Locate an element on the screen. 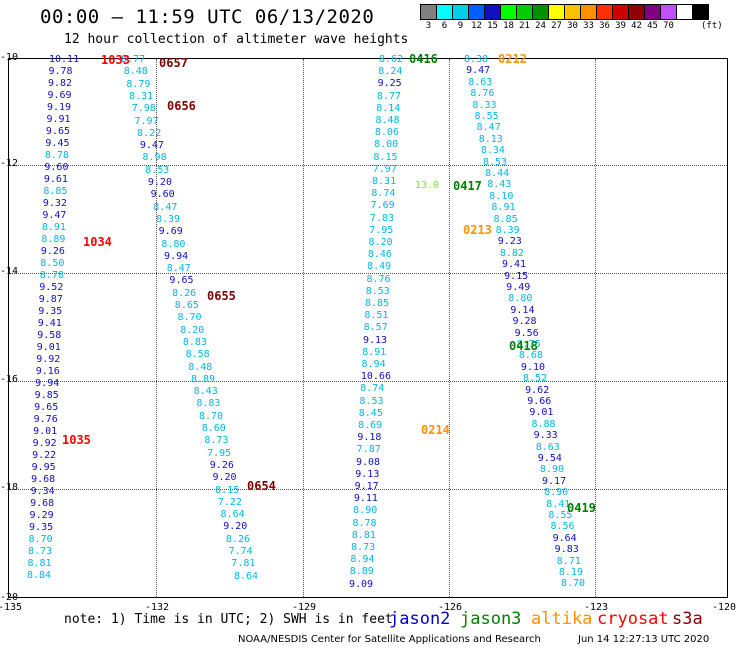  wave-height-value: 9.68 is located at coordinates (42, 503).